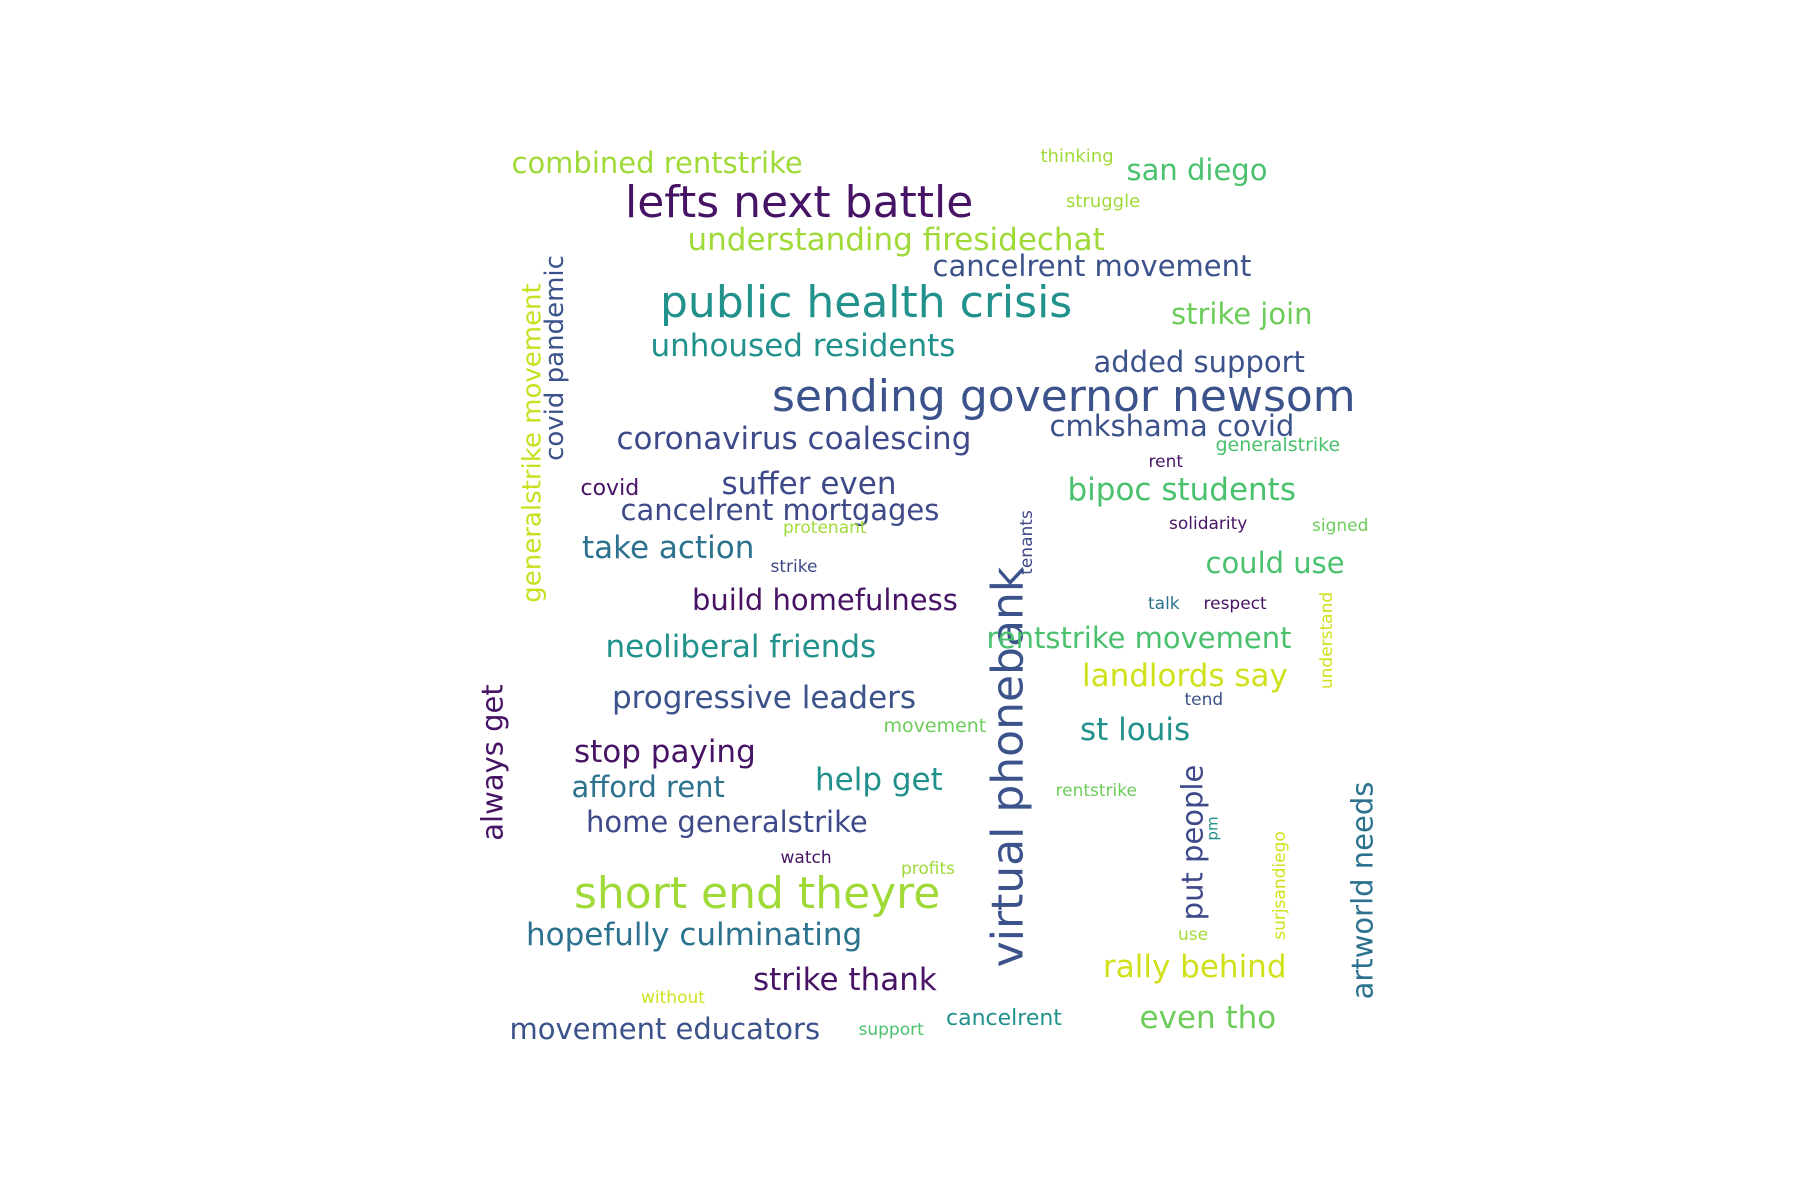 The width and height of the screenshot is (1800, 1200). Describe the element at coordinates (554, 358) in the screenshot. I see `word-covid-pandemic: covid pandemic` at that location.